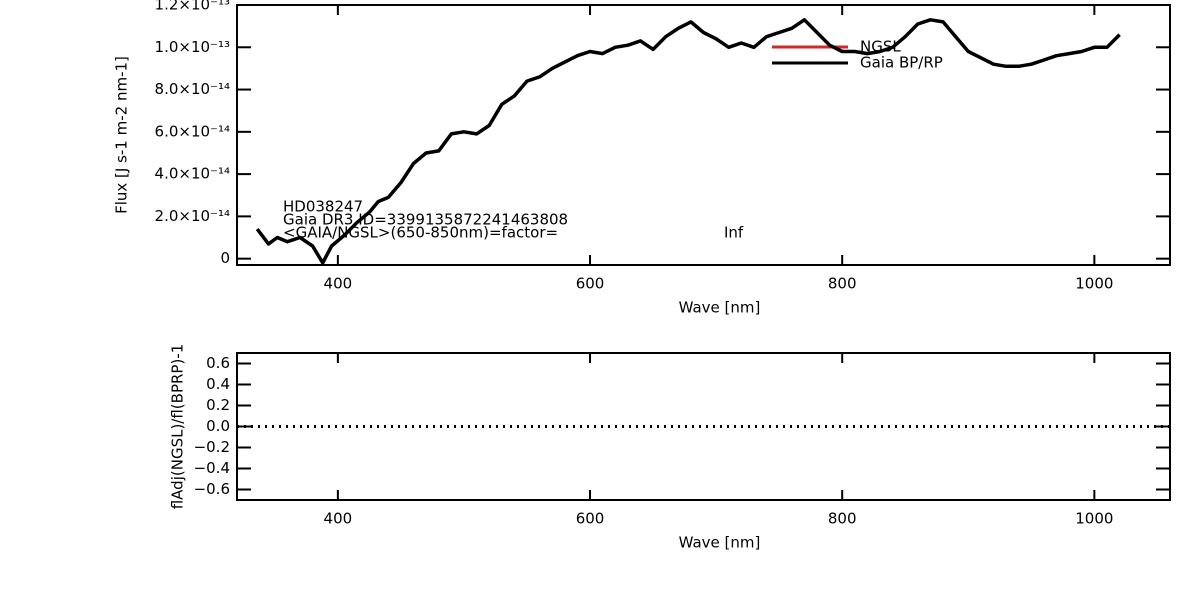 The width and height of the screenshot is (1180, 590). Describe the element at coordinates (323, 207) in the screenshot. I see `annotation: HD038247` at that location.